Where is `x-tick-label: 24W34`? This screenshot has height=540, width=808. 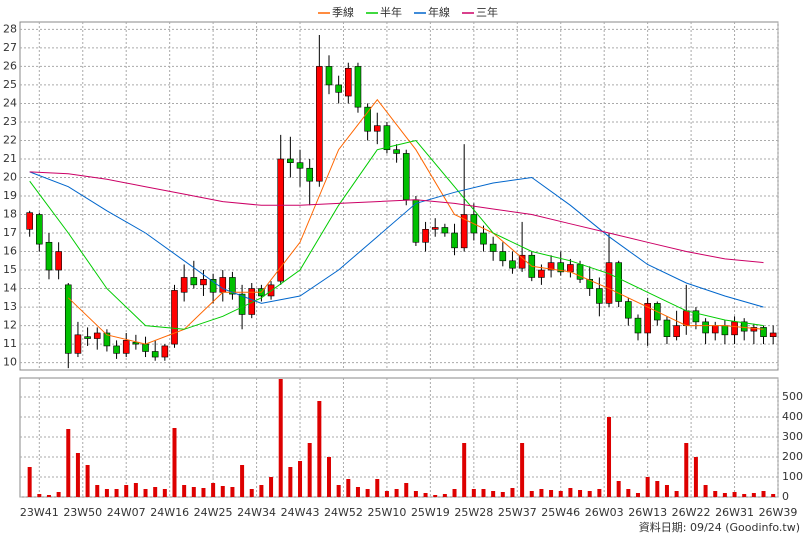
x-tick-label: 24W34 is located at coordinates (256, 512).